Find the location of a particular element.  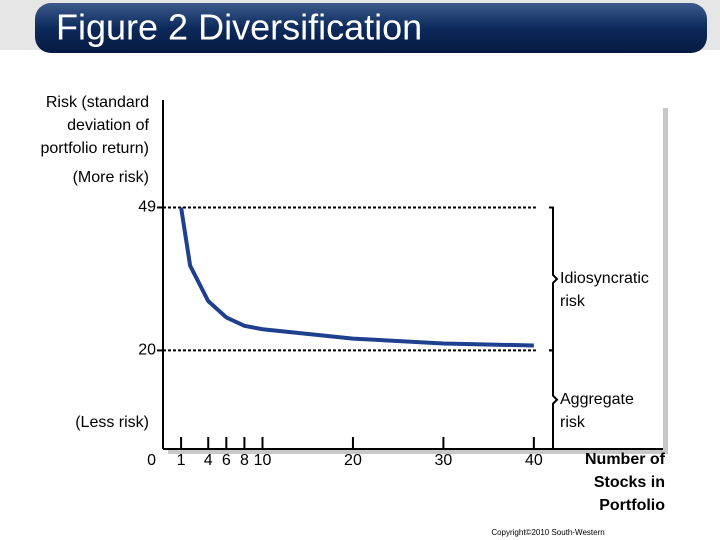

y-tick-label: 20 is located at coordinates (147, 350).